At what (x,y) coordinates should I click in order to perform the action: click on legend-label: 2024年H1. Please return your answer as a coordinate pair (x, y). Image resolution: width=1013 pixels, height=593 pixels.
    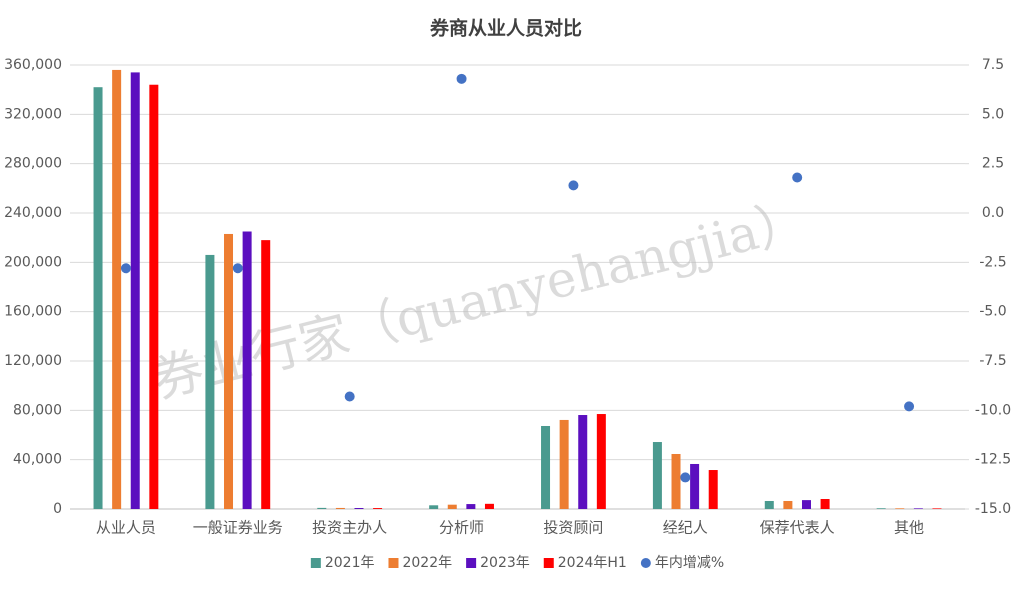
    Looking at the image, I should click on (592, 563).